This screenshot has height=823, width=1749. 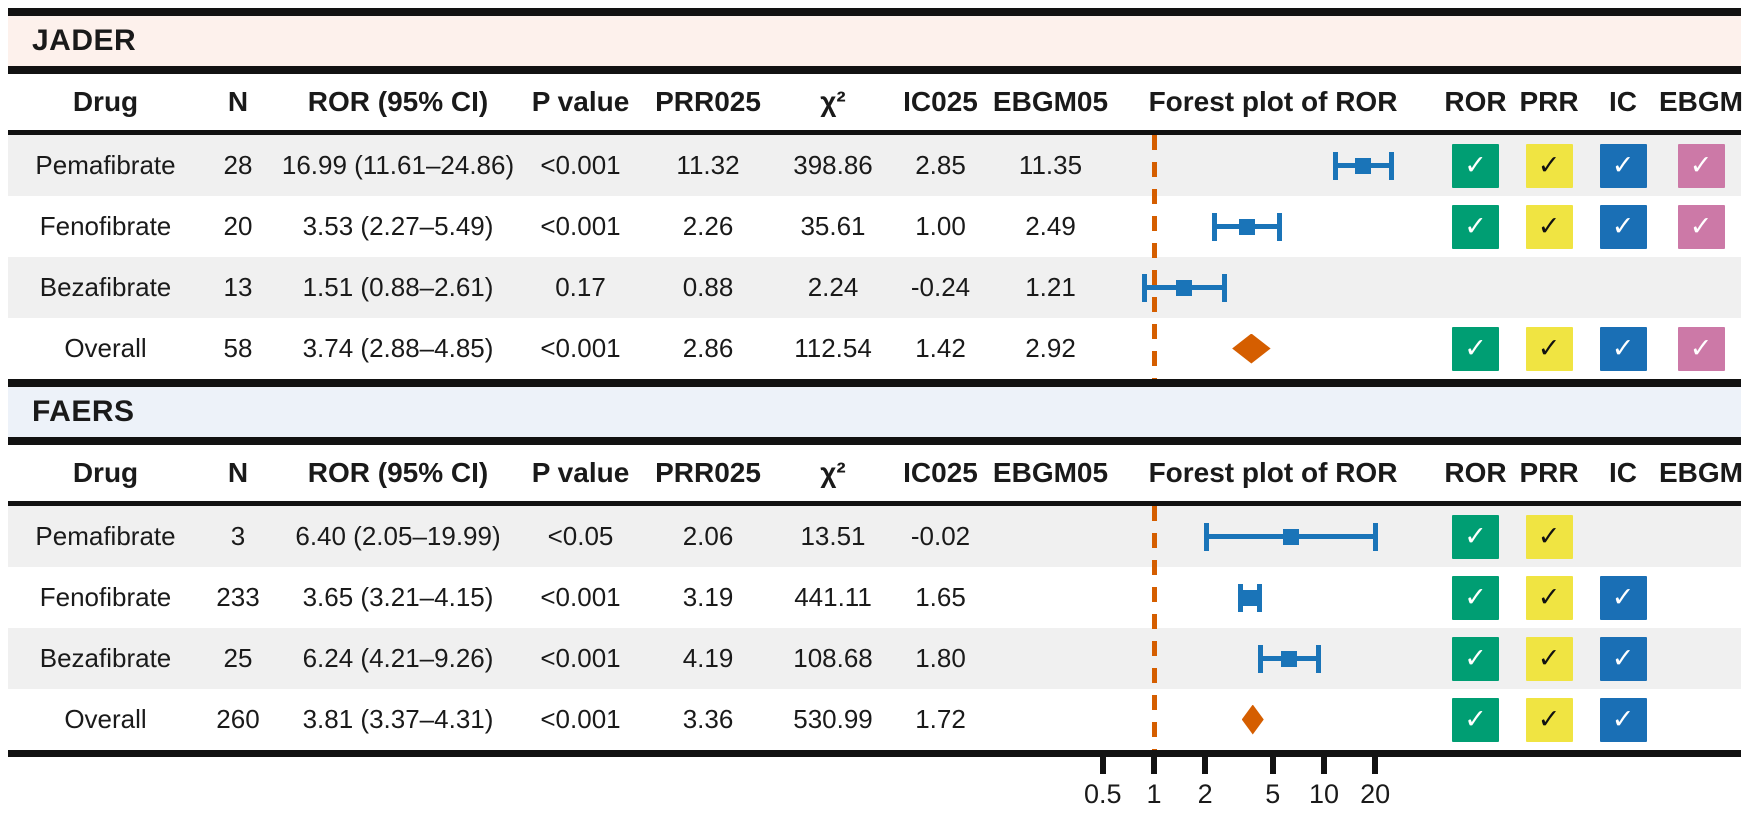 I want to click on cell-p_value: 0.17, so click(x=580, y=287).